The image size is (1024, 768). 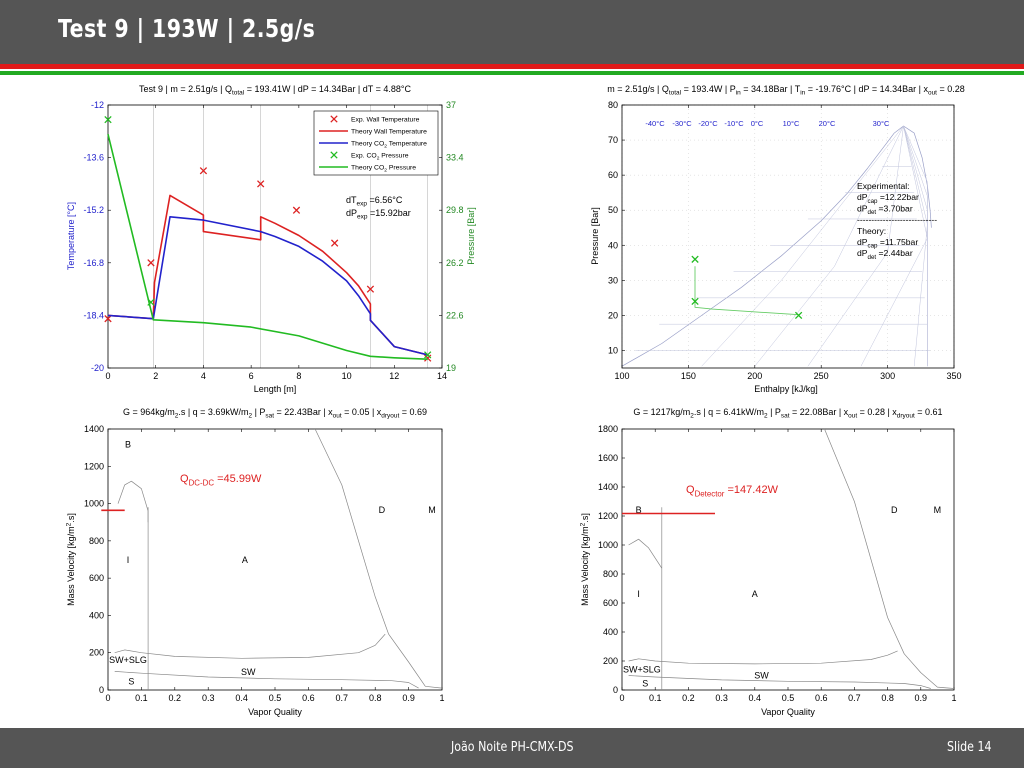 What do you see at coordinates (155, 376) in the screenshot?
I see `x-tick-label: 2` at bounding box center [155, 376].